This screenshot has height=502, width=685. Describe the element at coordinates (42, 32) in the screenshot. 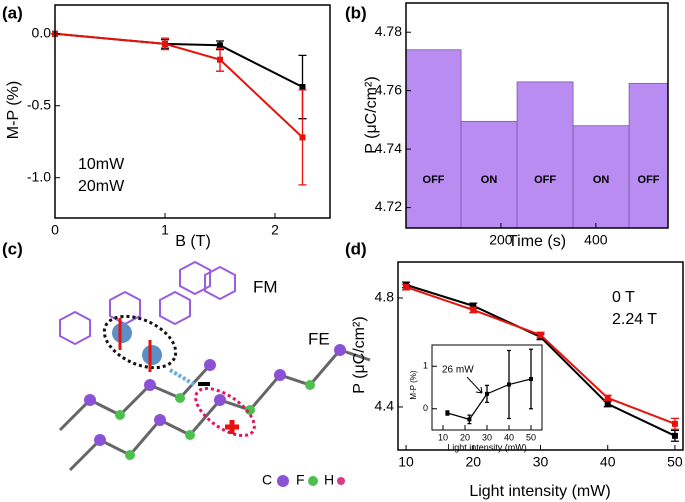

I see `y-tick-label: 0.0` at that location.